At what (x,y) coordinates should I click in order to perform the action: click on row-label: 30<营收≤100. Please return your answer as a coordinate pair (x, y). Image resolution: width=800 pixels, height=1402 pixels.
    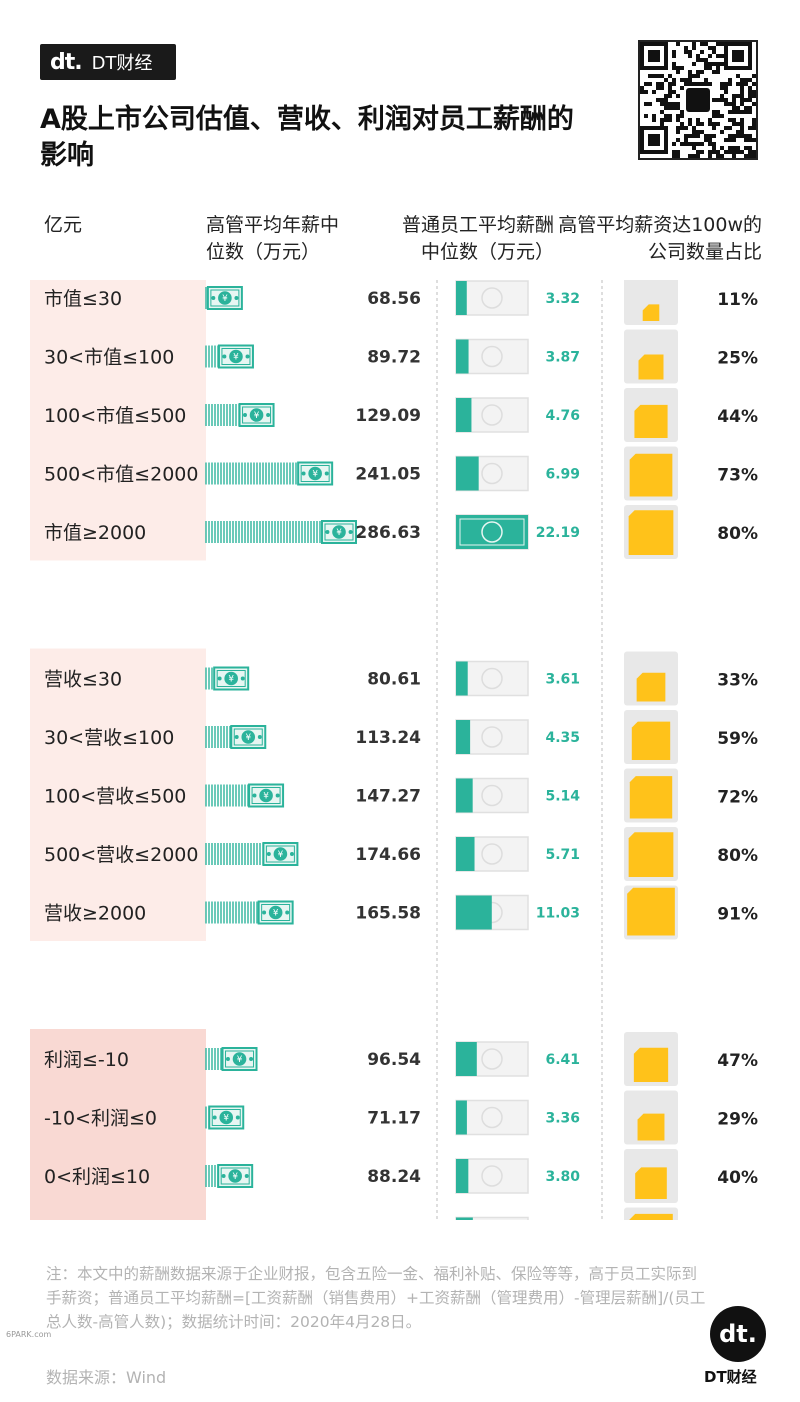
    Looking at the image, I should click on (109, 738).